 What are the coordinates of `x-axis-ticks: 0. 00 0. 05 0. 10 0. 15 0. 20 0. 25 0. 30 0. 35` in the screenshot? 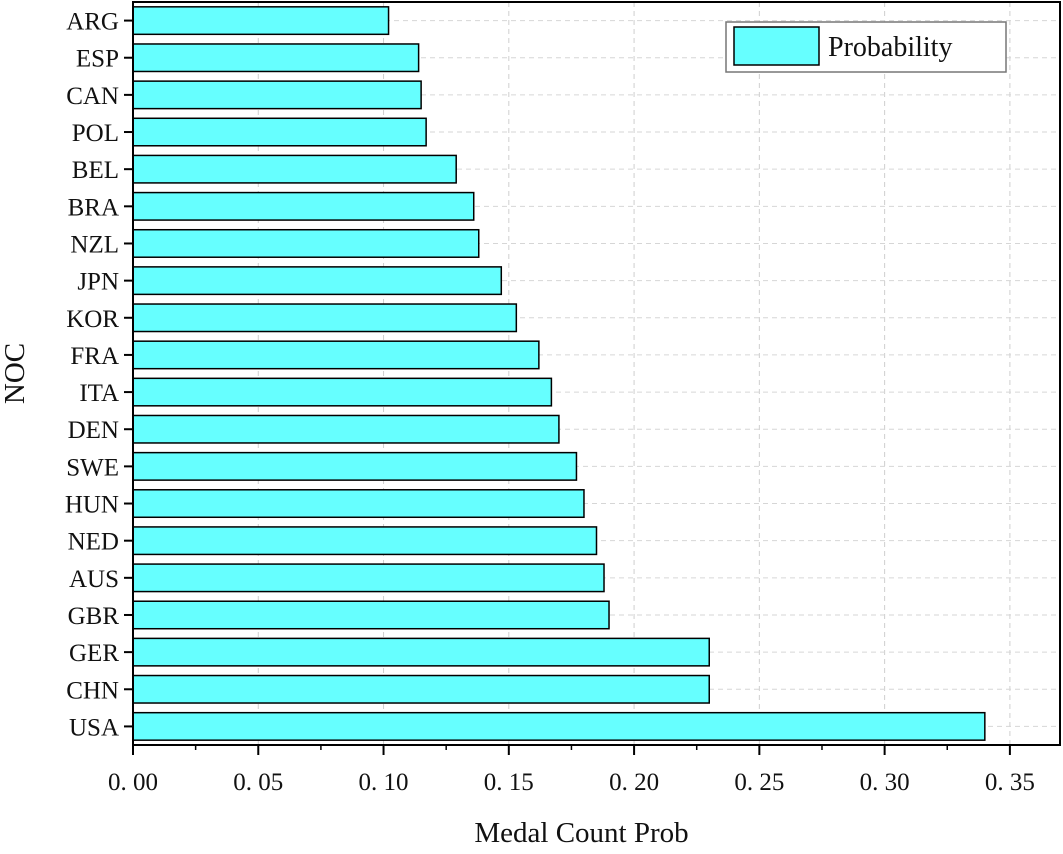 It's located at (571, 770).